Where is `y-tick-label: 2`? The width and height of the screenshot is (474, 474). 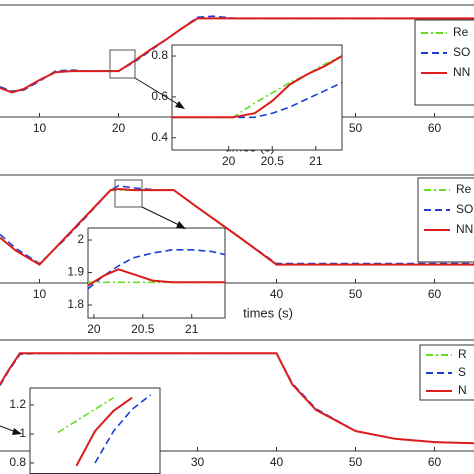
y-tick-label: 2 is located at coordinates (80, 239).